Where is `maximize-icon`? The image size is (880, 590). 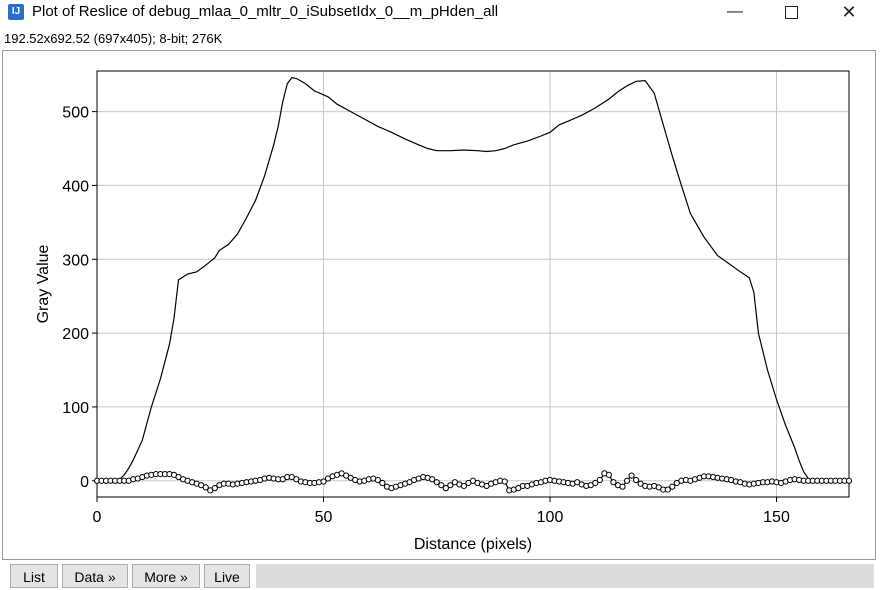
maximize-icon is located at coordinates (791, 12).